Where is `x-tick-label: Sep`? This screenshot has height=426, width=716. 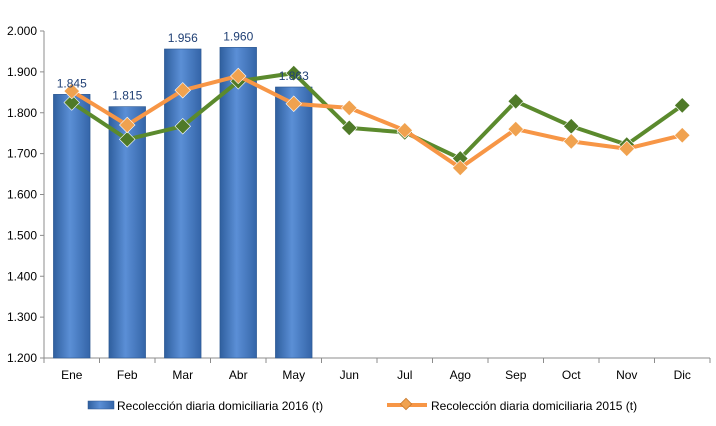 x-tick-label: Sep is located at coordinates (516, 375).